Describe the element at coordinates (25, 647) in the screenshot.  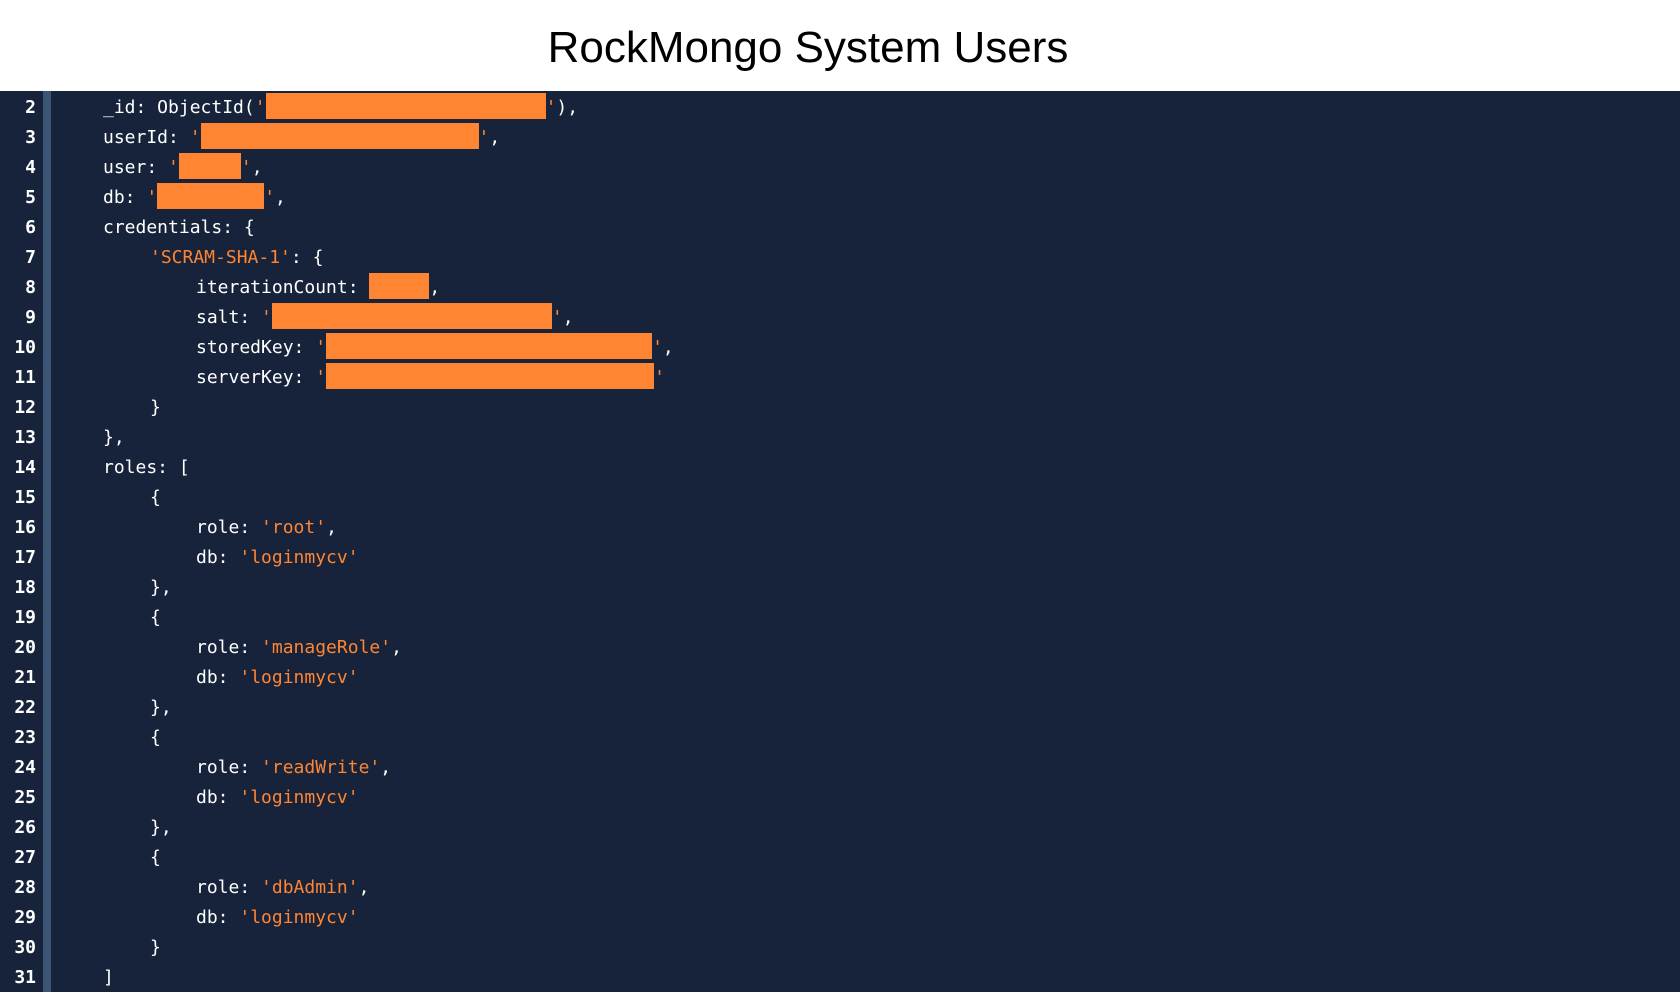
I see `line-number: 20` at that location.